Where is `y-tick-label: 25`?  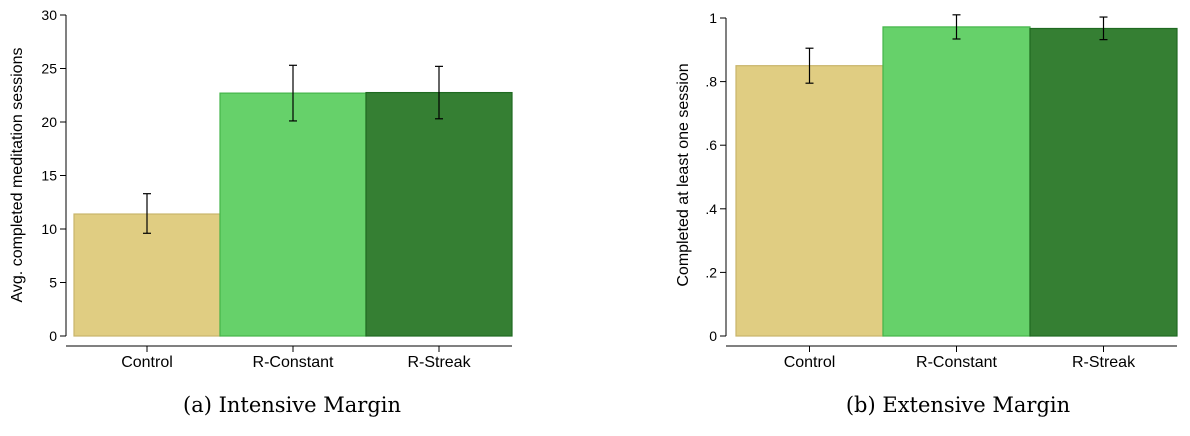 y-tick-label: 25 is located at coordinates (49, 69).